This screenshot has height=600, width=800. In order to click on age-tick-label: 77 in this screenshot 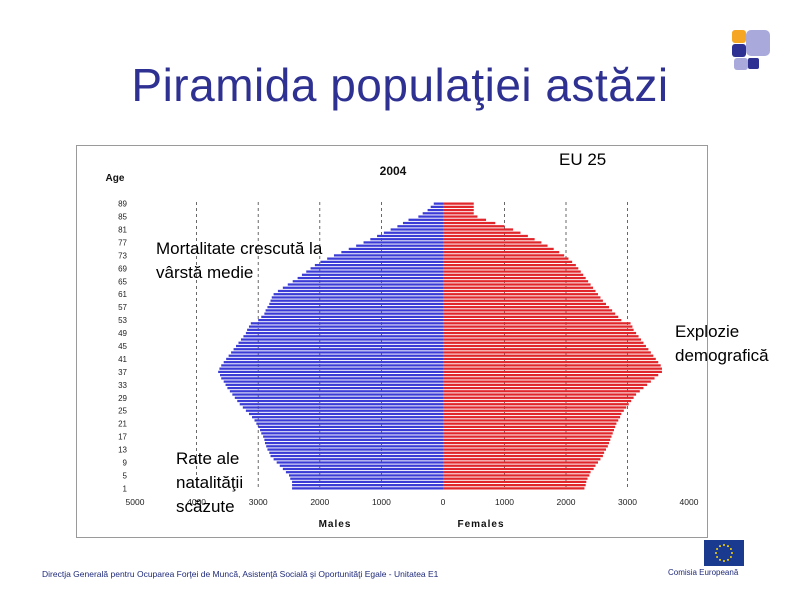, I will do `click(122, 242)`.